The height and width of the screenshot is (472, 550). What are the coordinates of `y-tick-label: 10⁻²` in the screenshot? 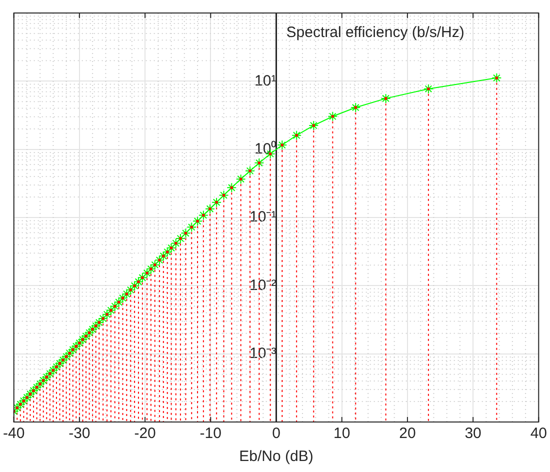 It's located at (263, 285).